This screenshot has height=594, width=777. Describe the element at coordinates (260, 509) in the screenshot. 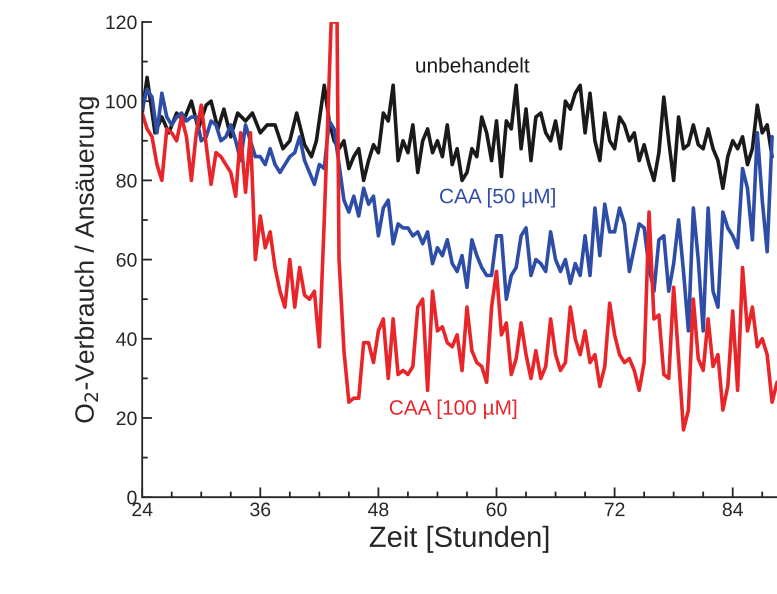

I see `x-tick-label: 36` at that location.